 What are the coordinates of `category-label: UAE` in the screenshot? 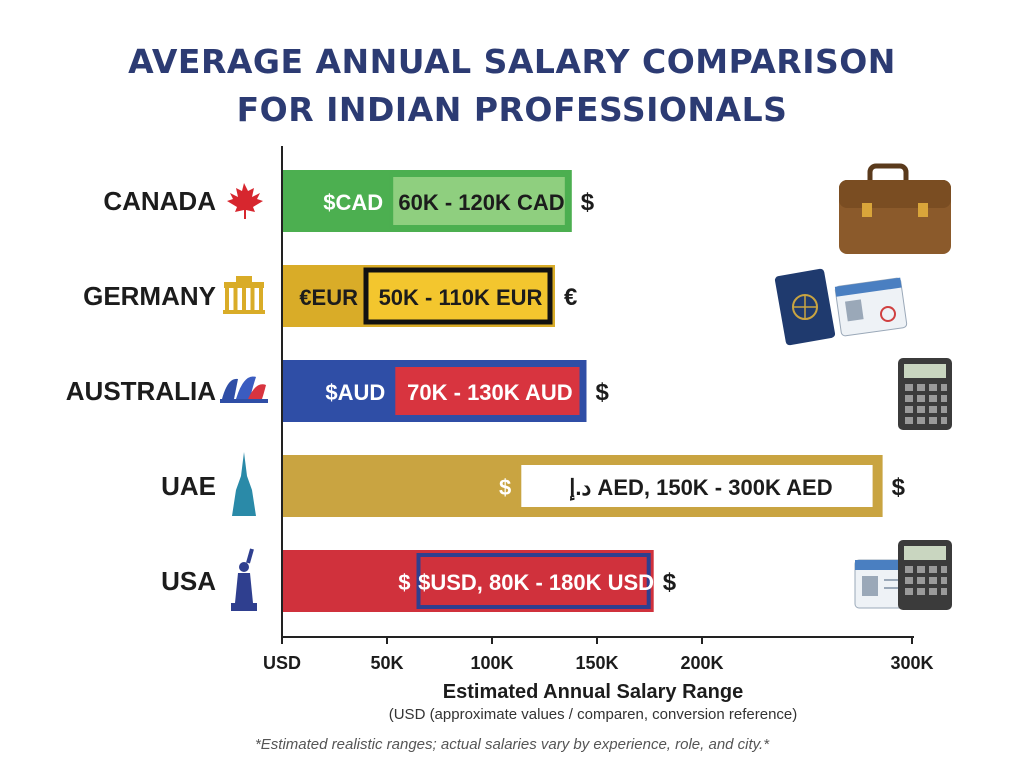 It's located at (188, 486).